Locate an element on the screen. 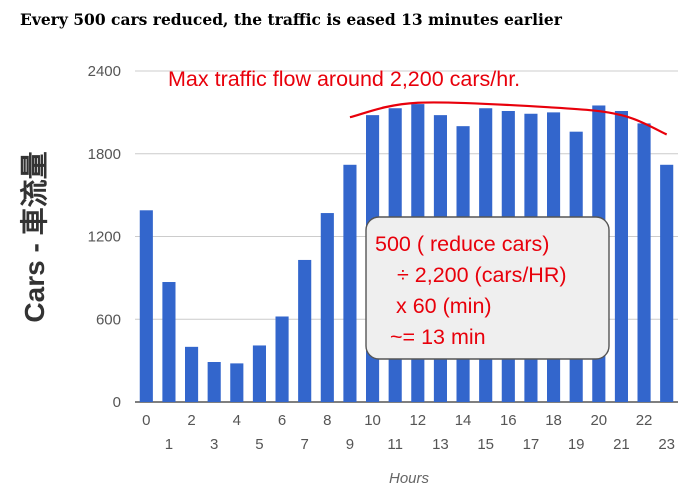  x-tick-label: 8 is located at coordinates (327, 420).